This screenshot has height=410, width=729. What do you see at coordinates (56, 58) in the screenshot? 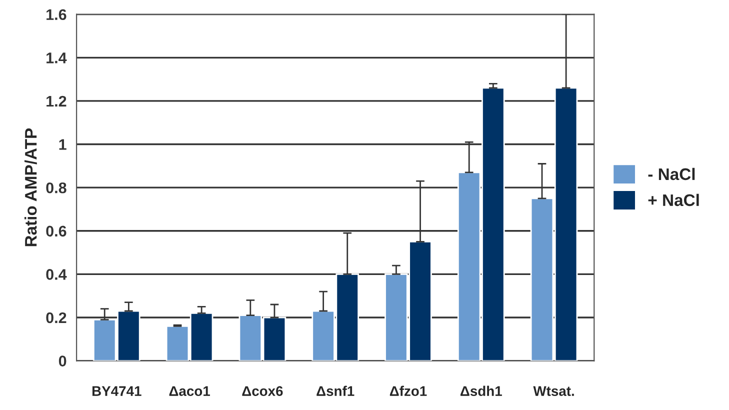
I see `y-tick-label: 1.4` at bounding box center [56, 58].